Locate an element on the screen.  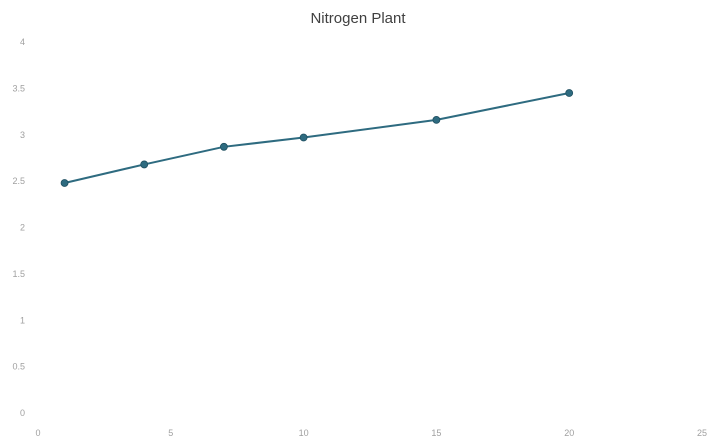
y-tick-label: 2.5 is located at coordinates (18, 181).